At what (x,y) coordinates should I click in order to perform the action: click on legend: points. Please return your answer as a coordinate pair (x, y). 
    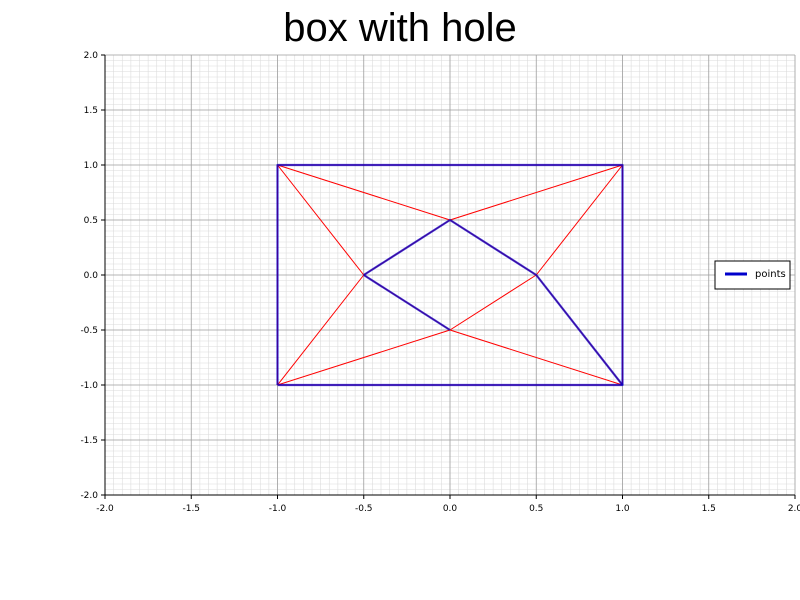
    Looking at the image, I should click on (752, 275).